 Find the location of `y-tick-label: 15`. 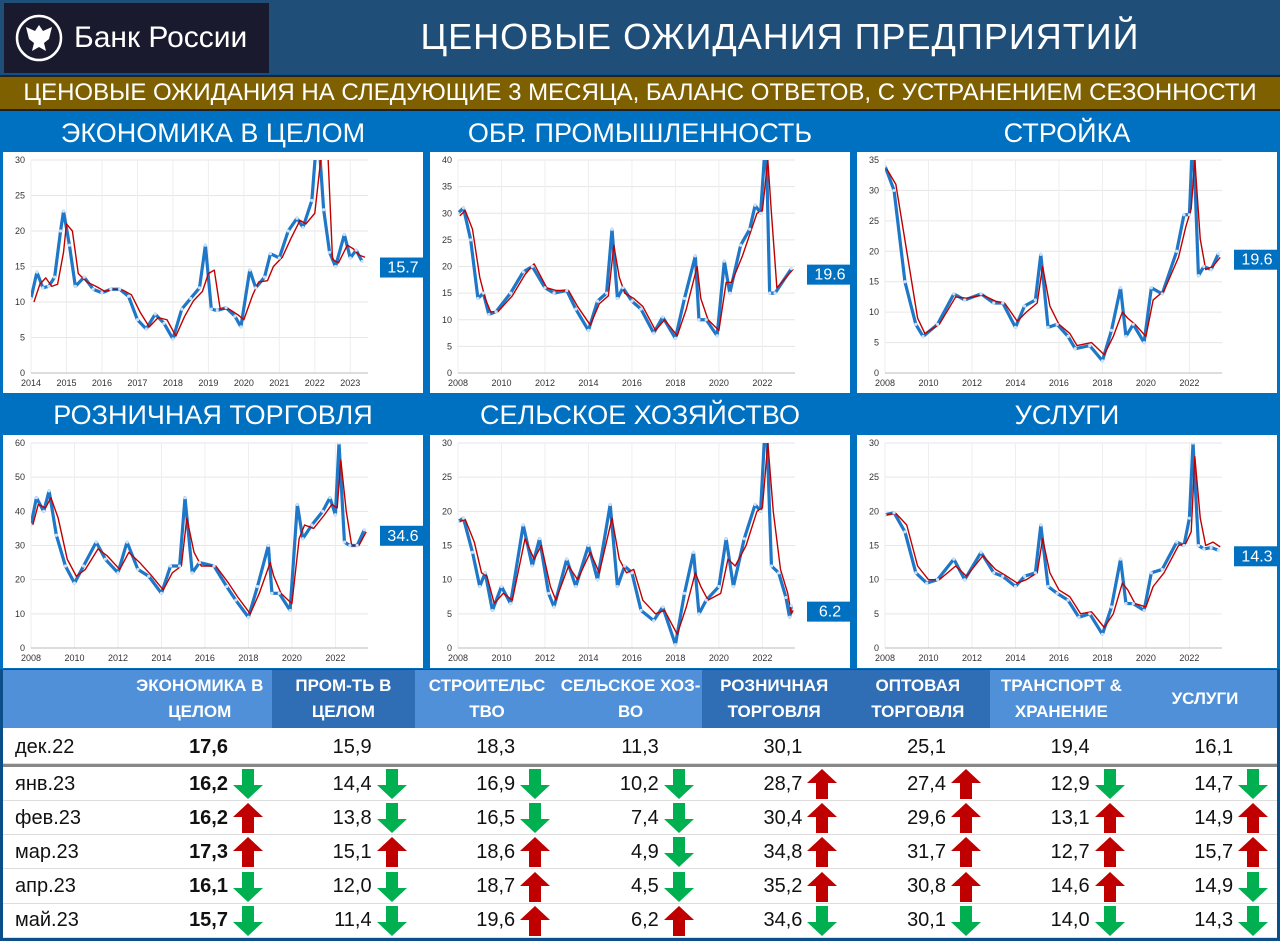

y-tick-label: 15 is located at coordinates (874, 282).